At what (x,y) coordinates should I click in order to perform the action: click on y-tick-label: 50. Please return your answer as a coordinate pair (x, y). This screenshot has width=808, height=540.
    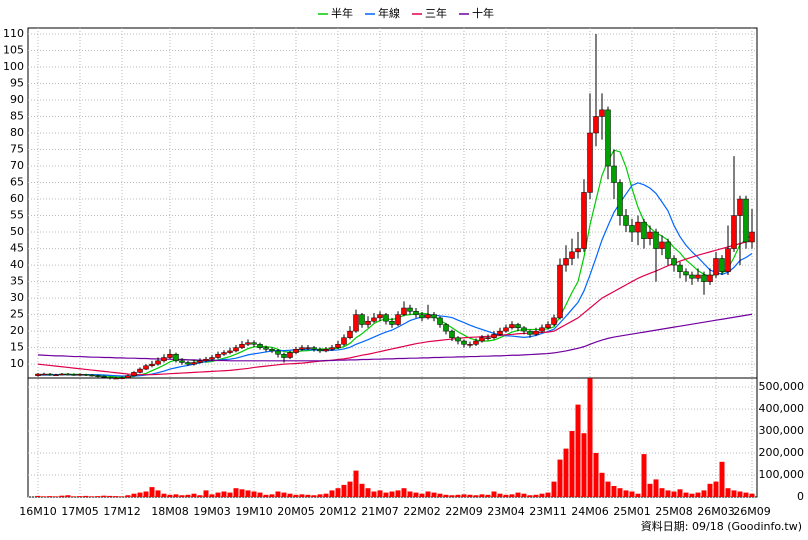
    Looking at the image, I should click on (17, 231).